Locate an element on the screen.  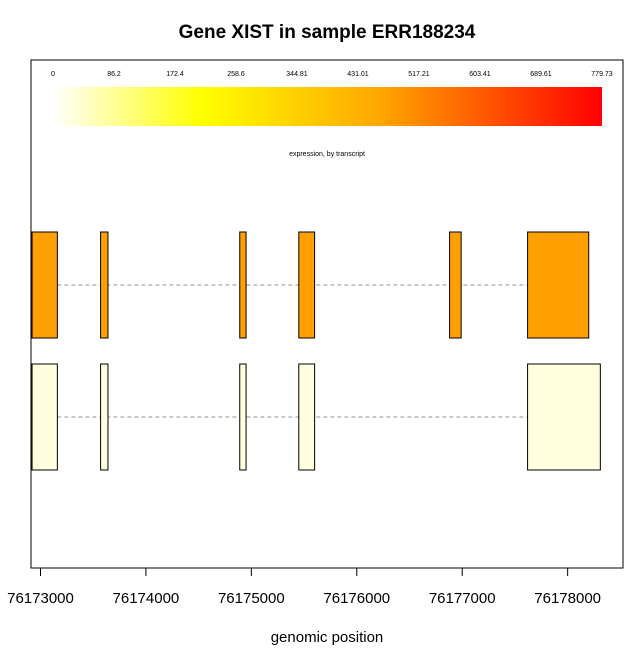
x-axis-label: genomic position is located at coordinates (327, 637).